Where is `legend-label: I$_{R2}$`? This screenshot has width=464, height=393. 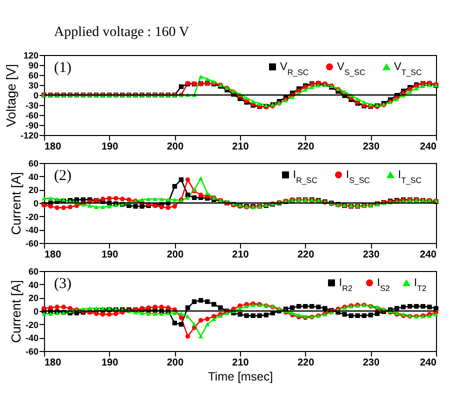
legend-label: I$_{R2}$ is located at coordinates (346, 284).